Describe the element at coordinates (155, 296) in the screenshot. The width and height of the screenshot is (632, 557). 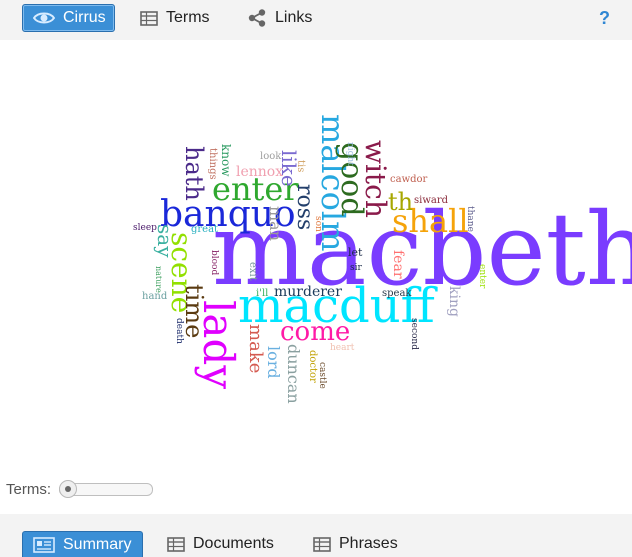
I see `cloud-word: hand` at that location.